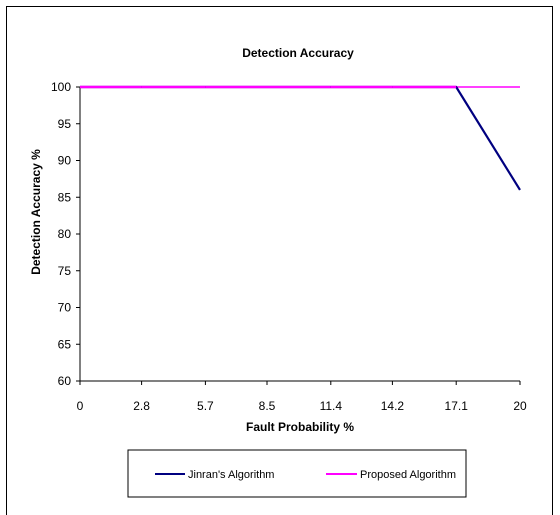 The height and width of the screenshot is (515, 560). Describe the element at coordinates (80, 406) in the screenshot. I see `x-tick-label: 0` at that location.